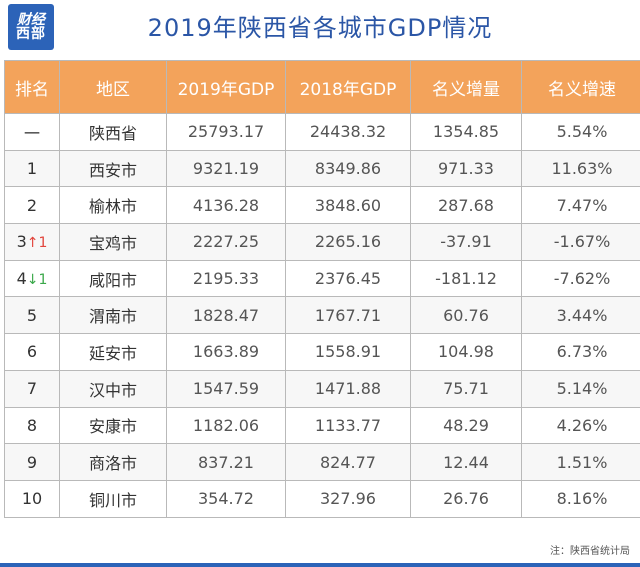  I want to click on cell-nominal-increase: 26.76, so click(466, 498).